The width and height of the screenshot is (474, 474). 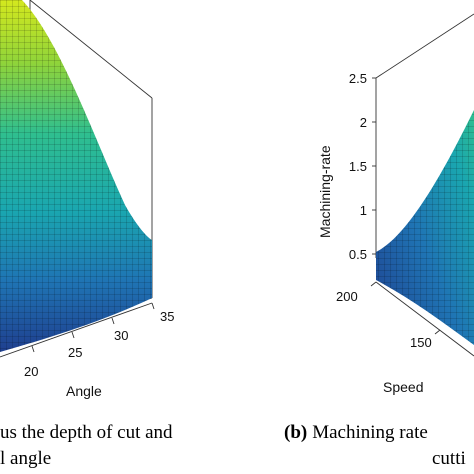 I want to click on right-caption-line-1: (b) Machining rate, so click(x=356, y=432).